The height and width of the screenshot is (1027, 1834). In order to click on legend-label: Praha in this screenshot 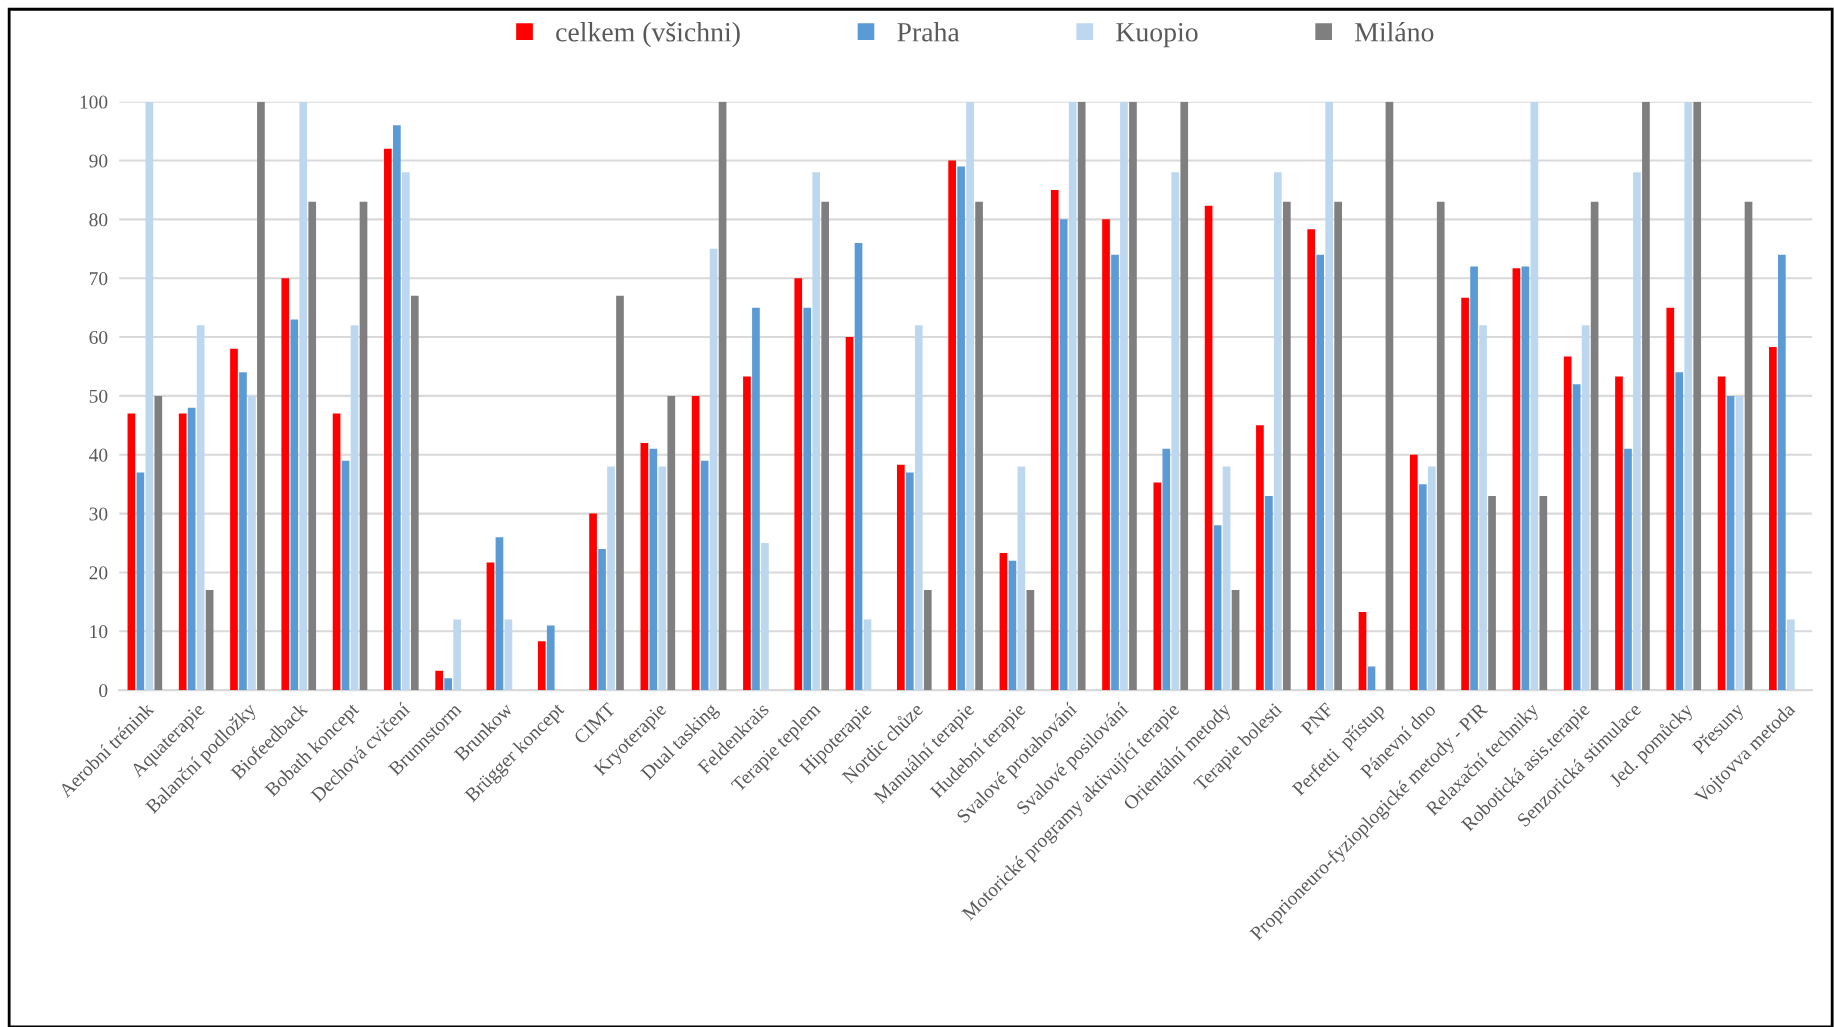, I will do `click(928, 32)`.